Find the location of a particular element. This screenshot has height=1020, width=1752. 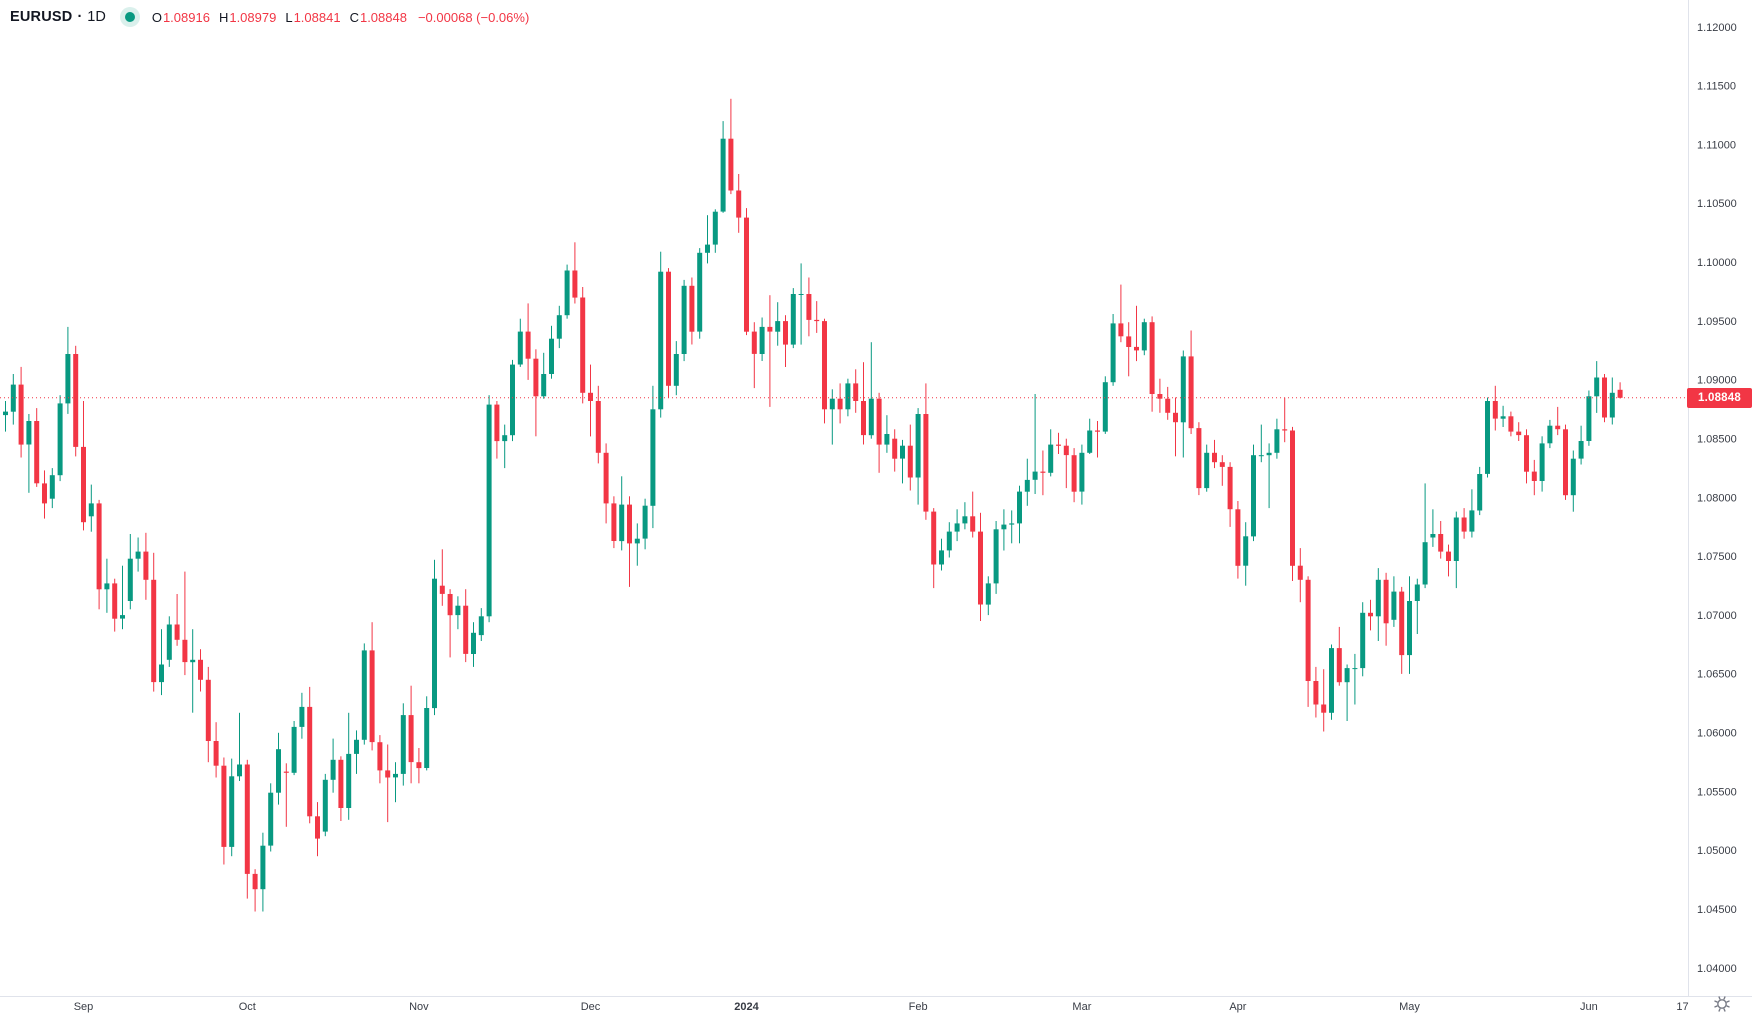

ohlc-open: O1.08916 is located at coordinates (180, 17).